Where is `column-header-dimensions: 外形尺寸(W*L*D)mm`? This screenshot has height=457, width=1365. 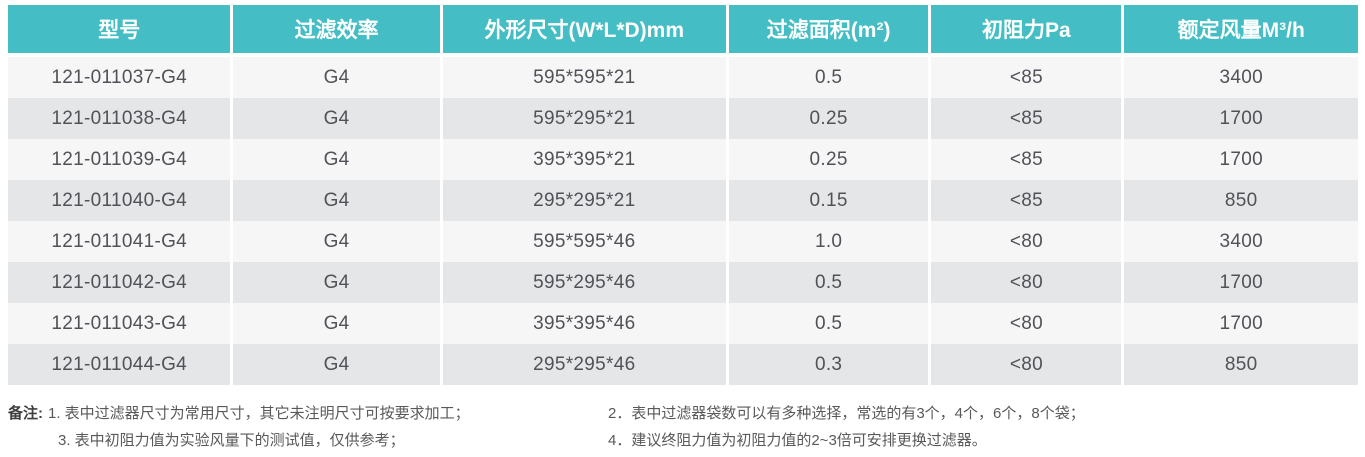 column-header-dimensions: 外形尺寸(W*L*D)mm is located at coordinates (585, 31).